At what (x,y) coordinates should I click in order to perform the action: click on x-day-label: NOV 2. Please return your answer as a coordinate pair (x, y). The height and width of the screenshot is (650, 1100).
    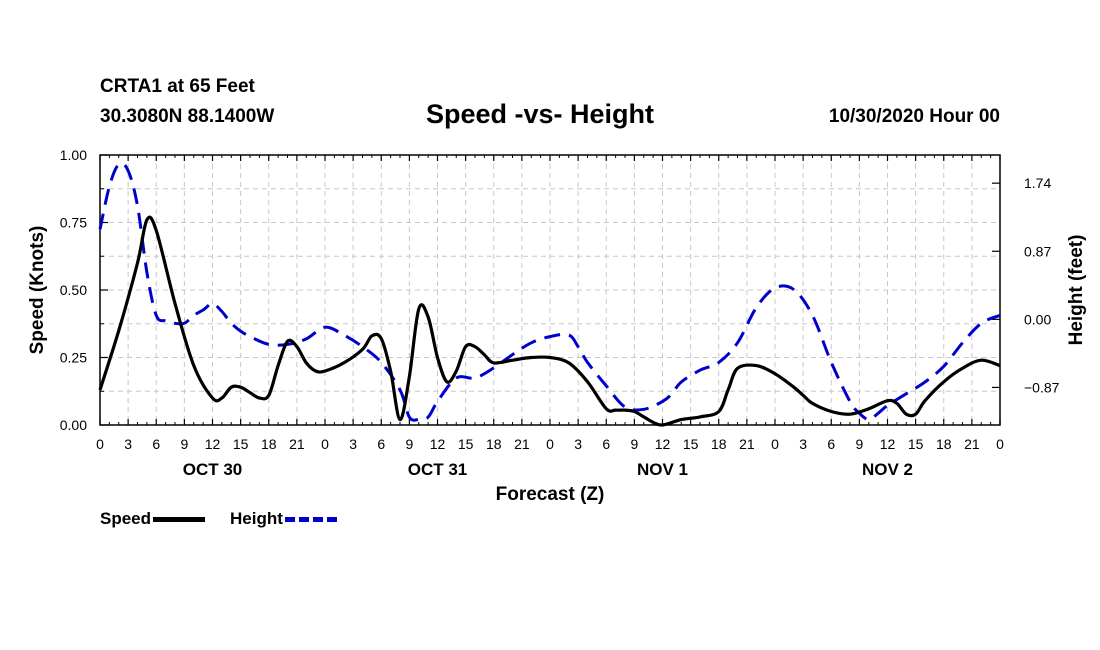
    Looking at the image, I should click on (887, 469).